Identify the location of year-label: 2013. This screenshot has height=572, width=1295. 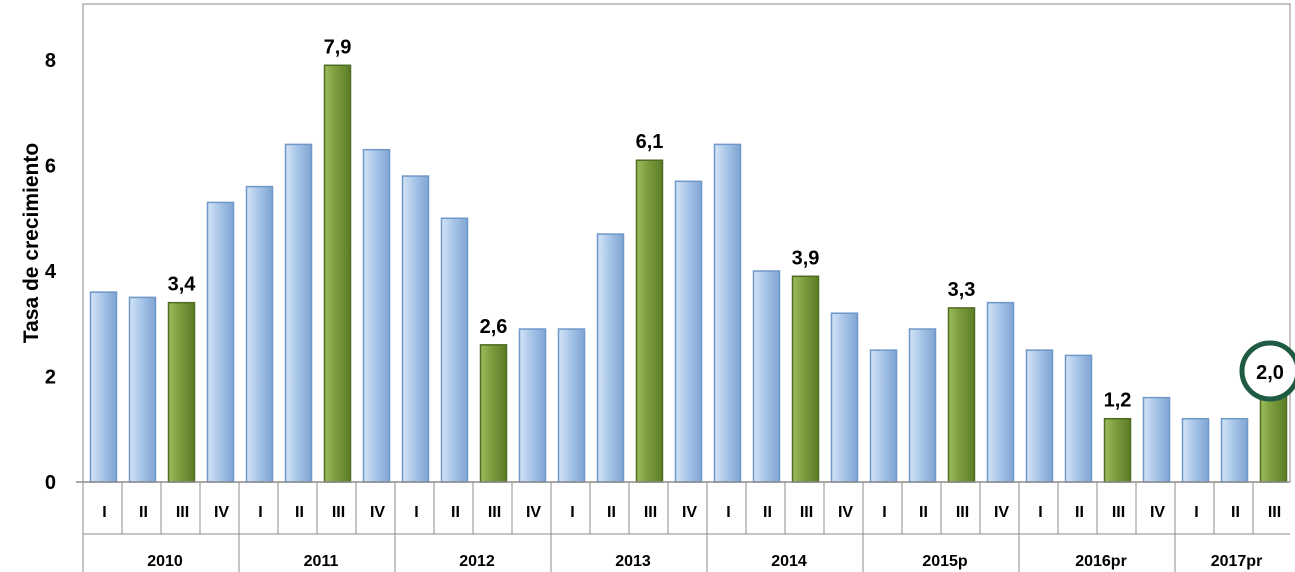
(633, 561).